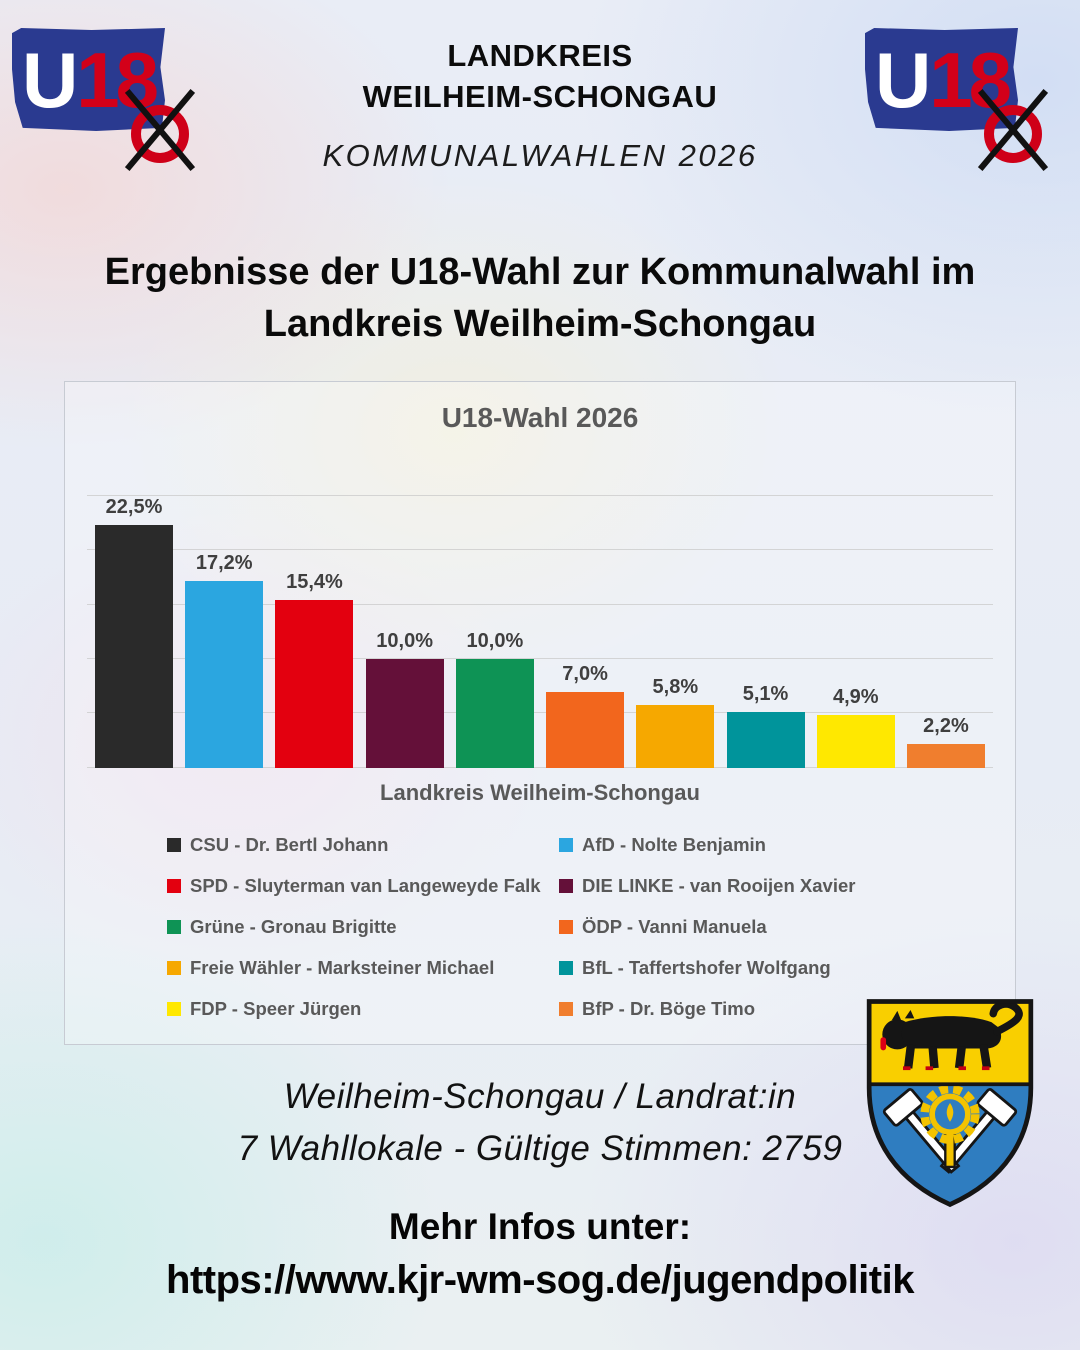 This screenshot has height=1350, width=1080. What do you see at coordinates (855, 632) in the screenshot?
I see `bar-column: 4,9%` at bounding box center [855, 632].